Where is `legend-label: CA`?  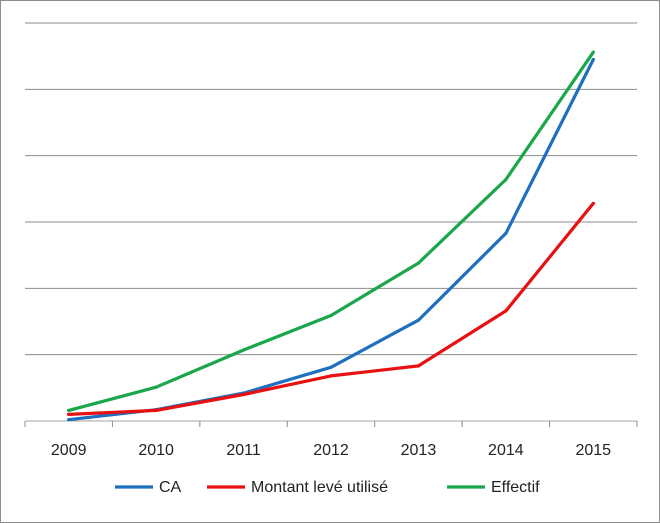 legend-label: CA is located at coordinates (170, 487).